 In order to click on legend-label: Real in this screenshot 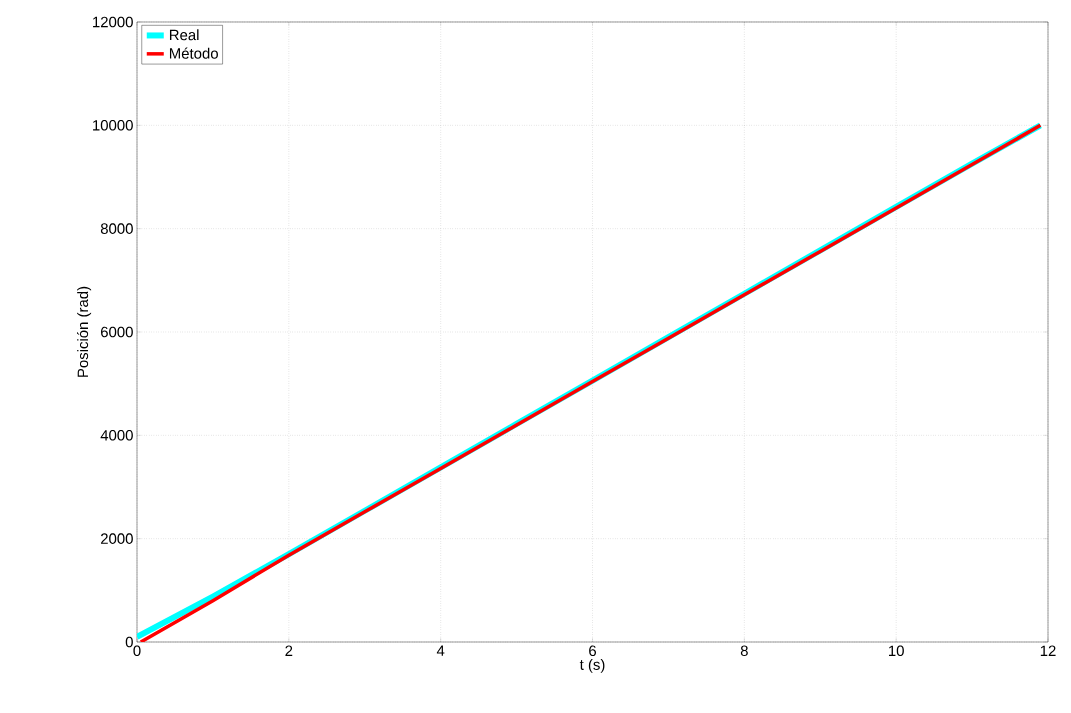, I will do `click(184, 35)`.